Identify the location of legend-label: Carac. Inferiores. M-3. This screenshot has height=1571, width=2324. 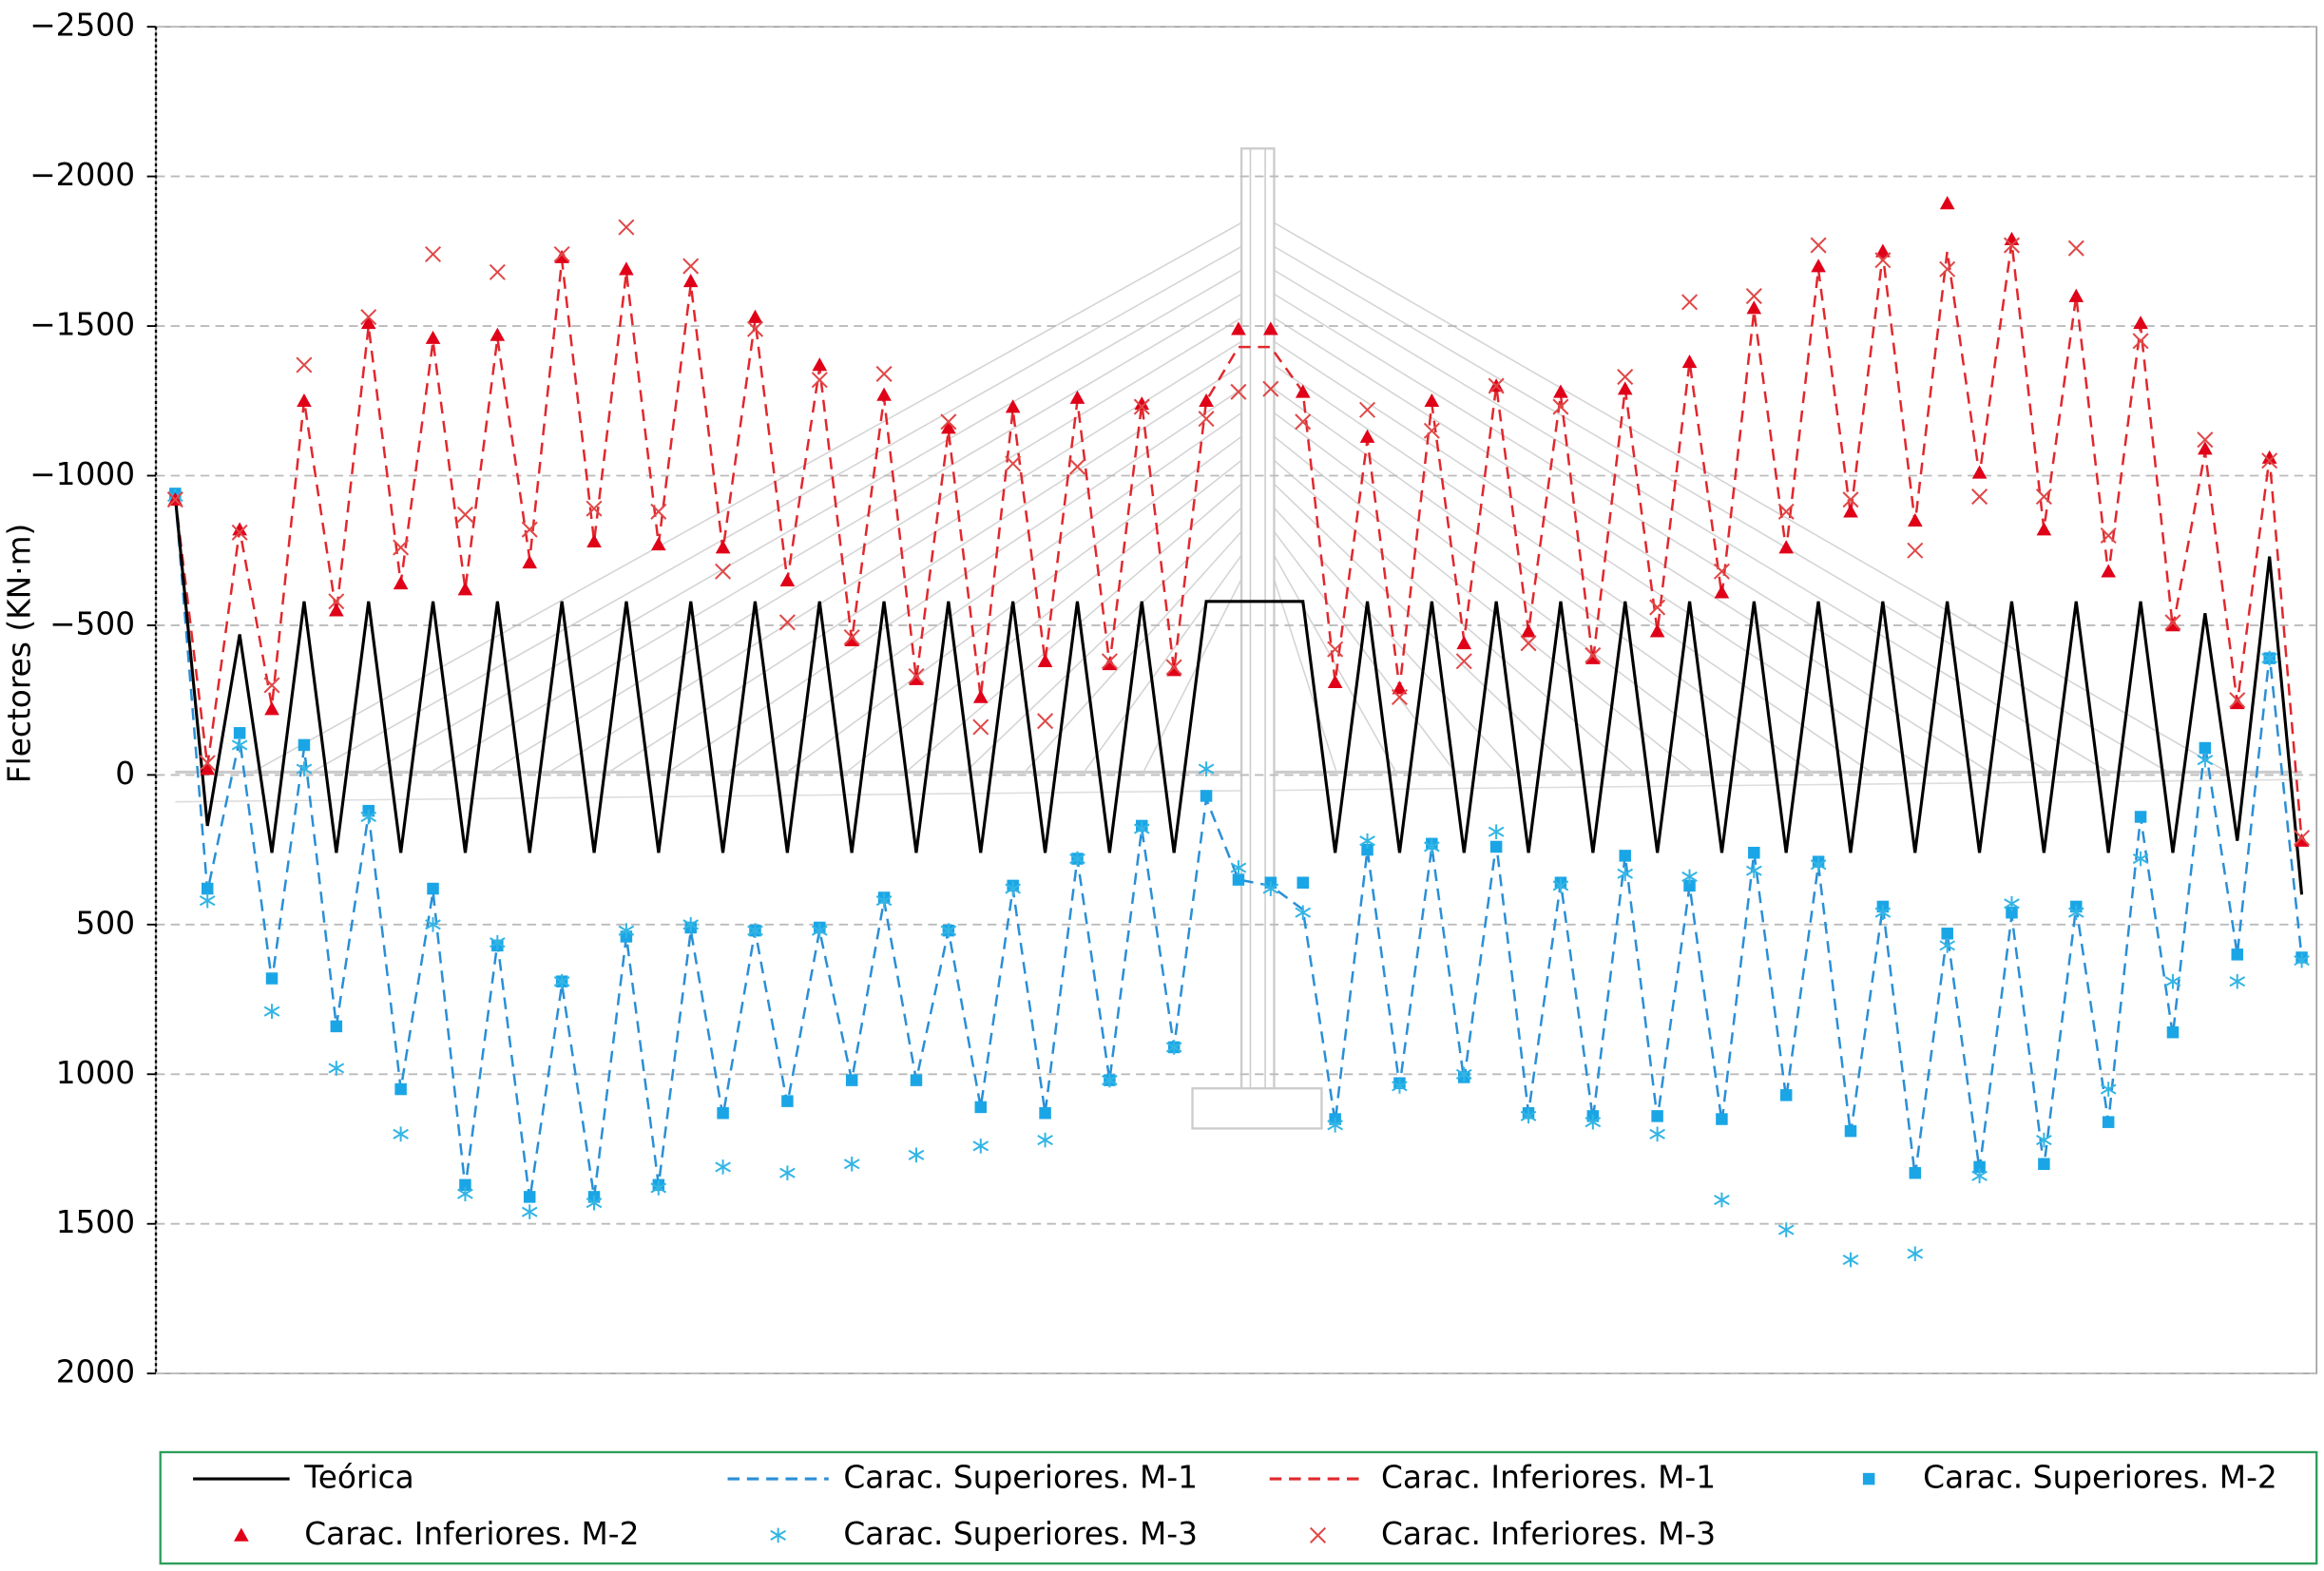
(1549, 1534).